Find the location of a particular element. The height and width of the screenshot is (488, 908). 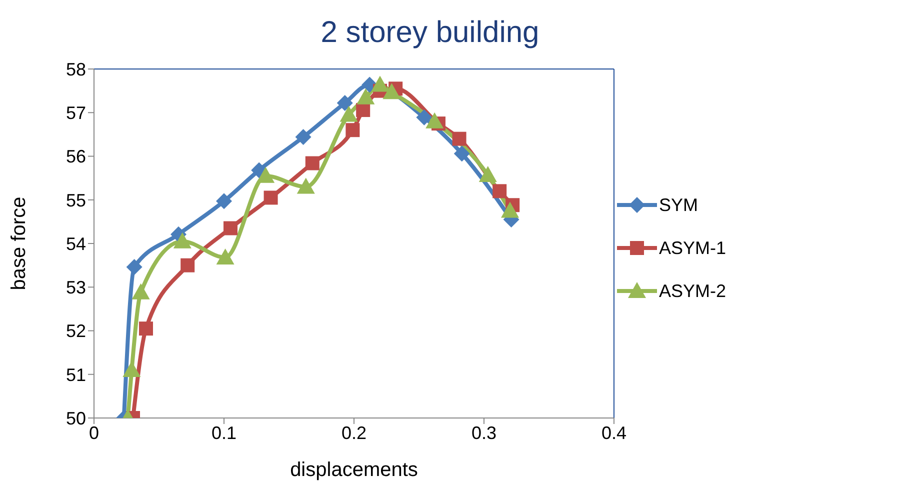

x-tick-label: 0.3 is located at coordinates (483, 432).